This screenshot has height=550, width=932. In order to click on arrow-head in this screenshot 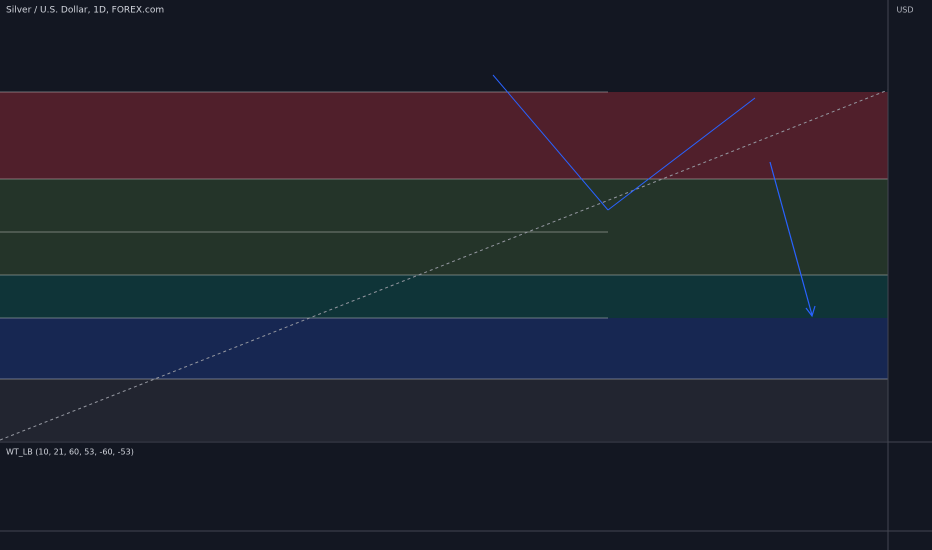, I will do `click(810, 311)`.